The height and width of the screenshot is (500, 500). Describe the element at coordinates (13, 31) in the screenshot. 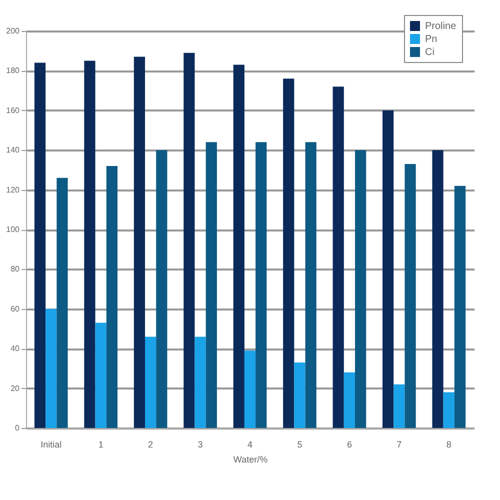

I see `y-tick-label: 200` at that location.